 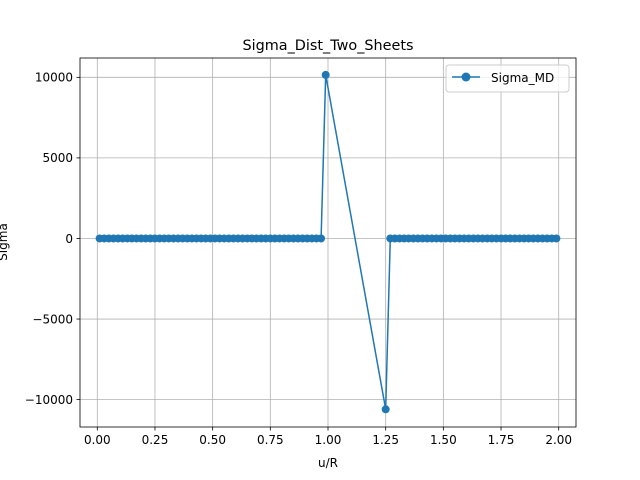 What do you see at coordinates (558, 440) in the screenshot?
I see `x-tick-label: 2.00` at bounding box center [558, 440].